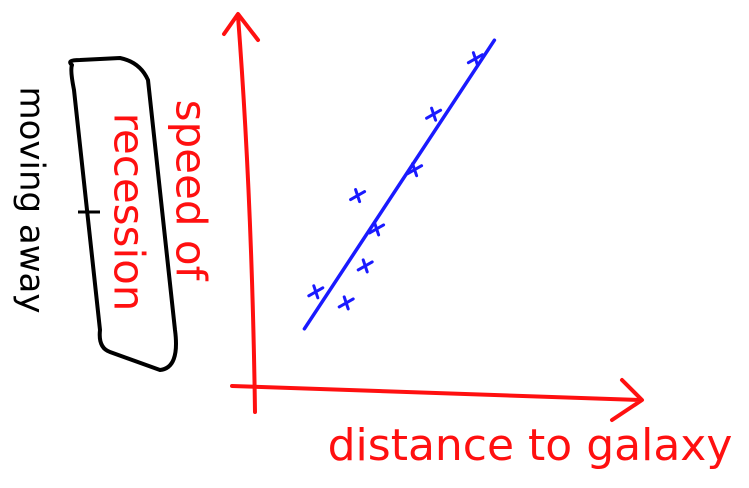 The height and width of the screenshot is (488, 749). What do you see at coordinates (437, 400) in the screenshot?
I see `x-axis` at bounding box center [437, 400].